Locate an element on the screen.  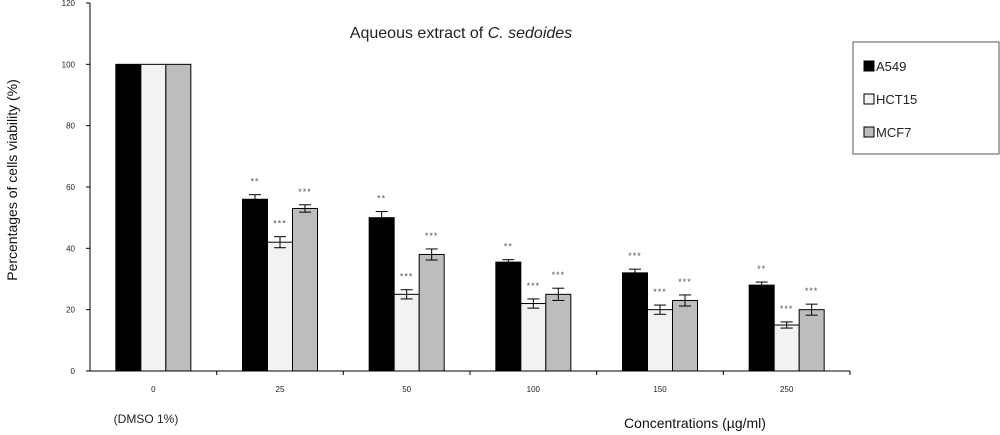
legend: A549 HCT15 MCF7 is located at coordinates (926, 98).